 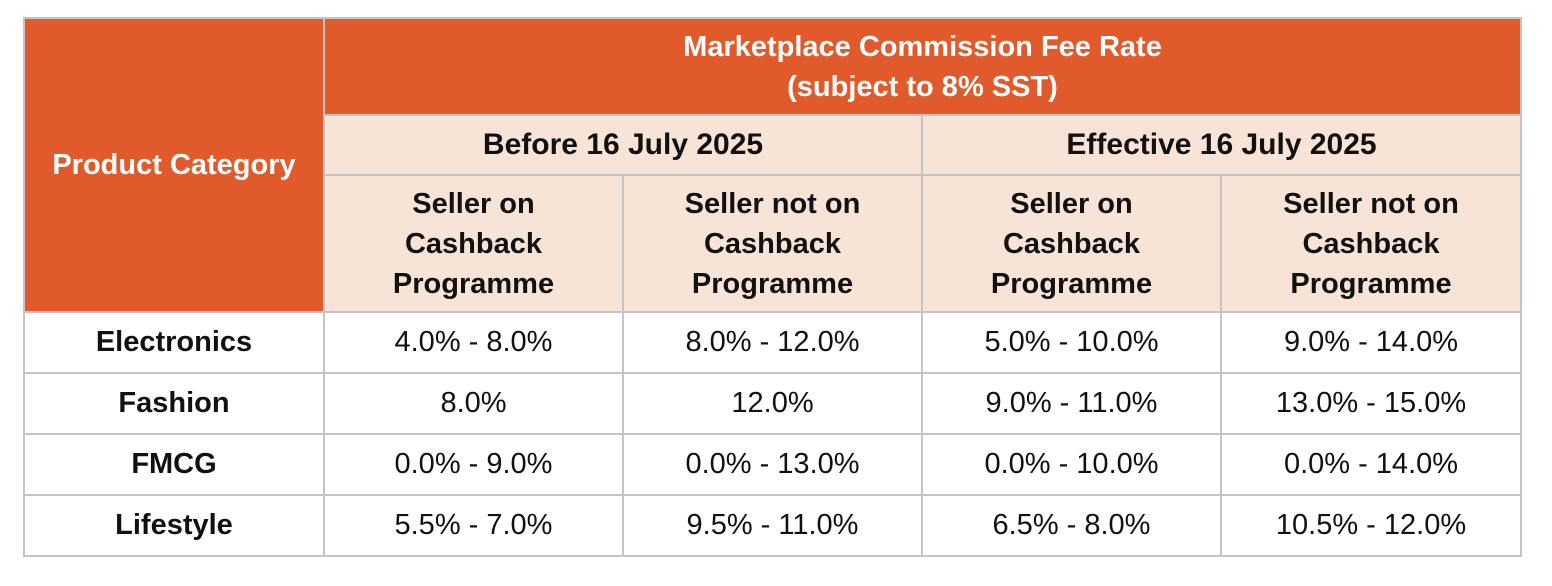 What do you see at coordinates (174, 525) in the screenshot?
I see `category-cell: Lifestyle` at bounding box center [174, 525].